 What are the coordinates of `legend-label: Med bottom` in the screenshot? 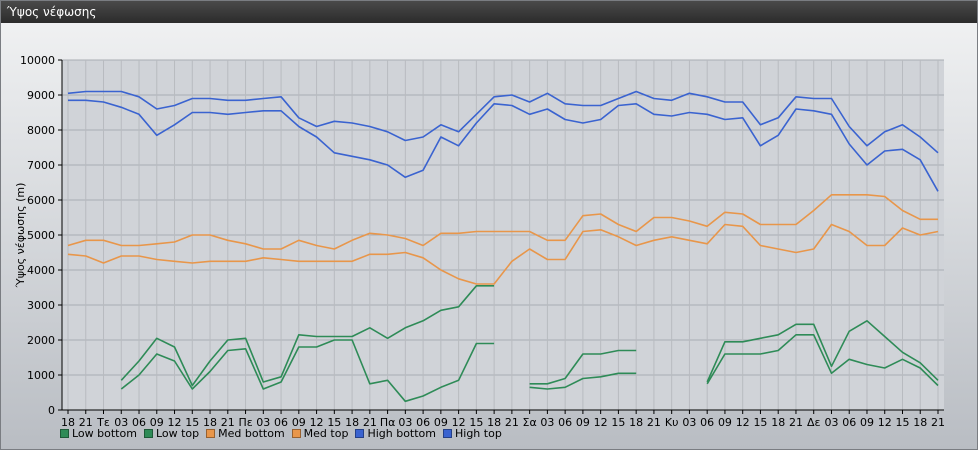 It's located at (251, 433).